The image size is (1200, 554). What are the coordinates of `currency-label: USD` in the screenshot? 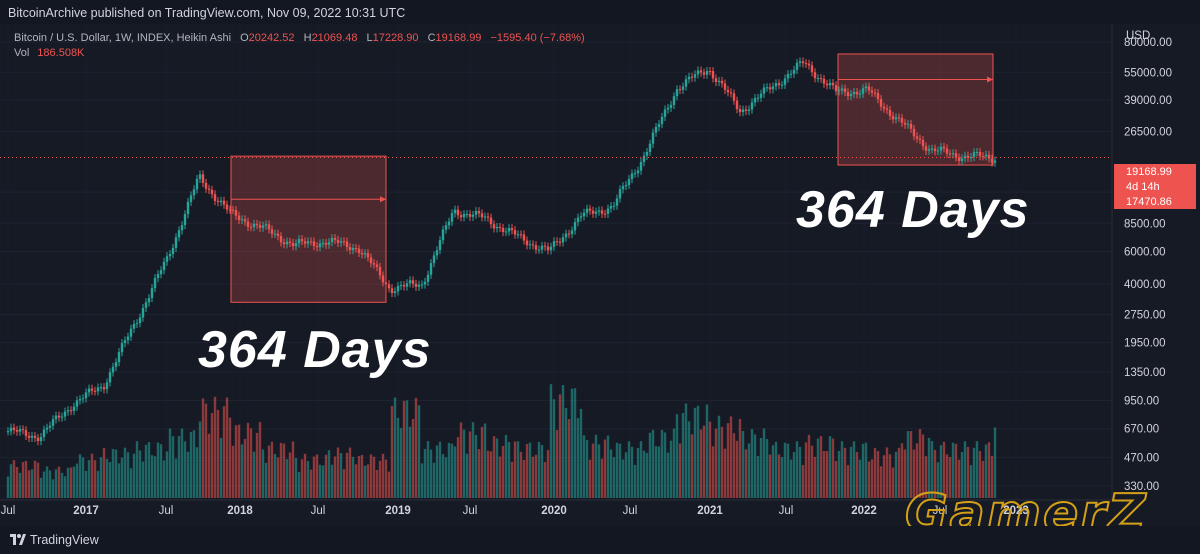 It's located at (1138, 36).